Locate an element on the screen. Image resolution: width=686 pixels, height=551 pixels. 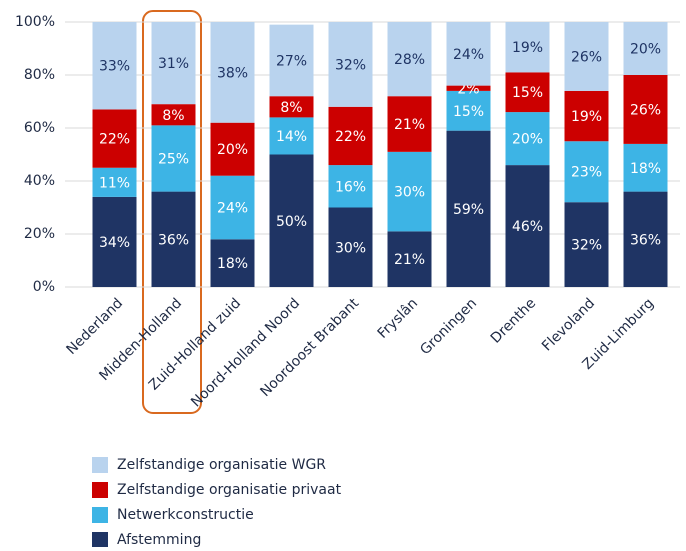
y-tick-label: 40% is located at coordinates (39, 181).